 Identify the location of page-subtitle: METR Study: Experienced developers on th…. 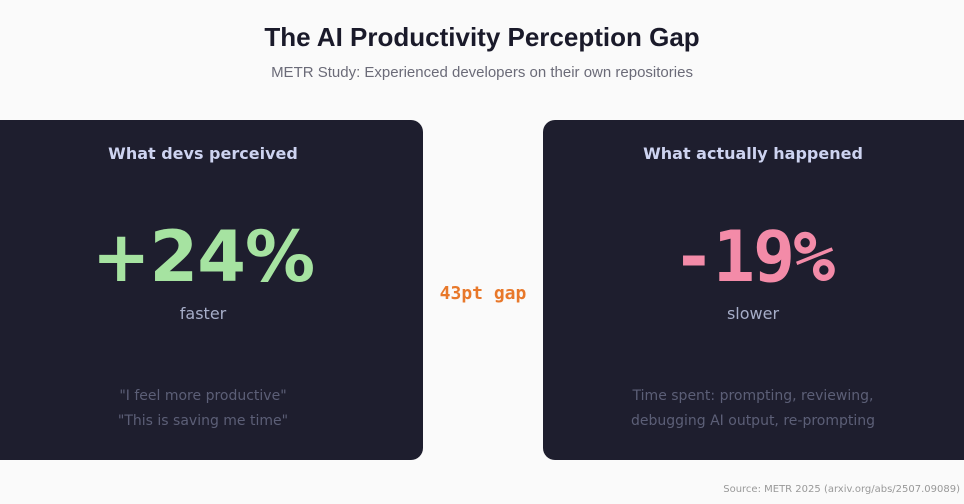
(482, 72).